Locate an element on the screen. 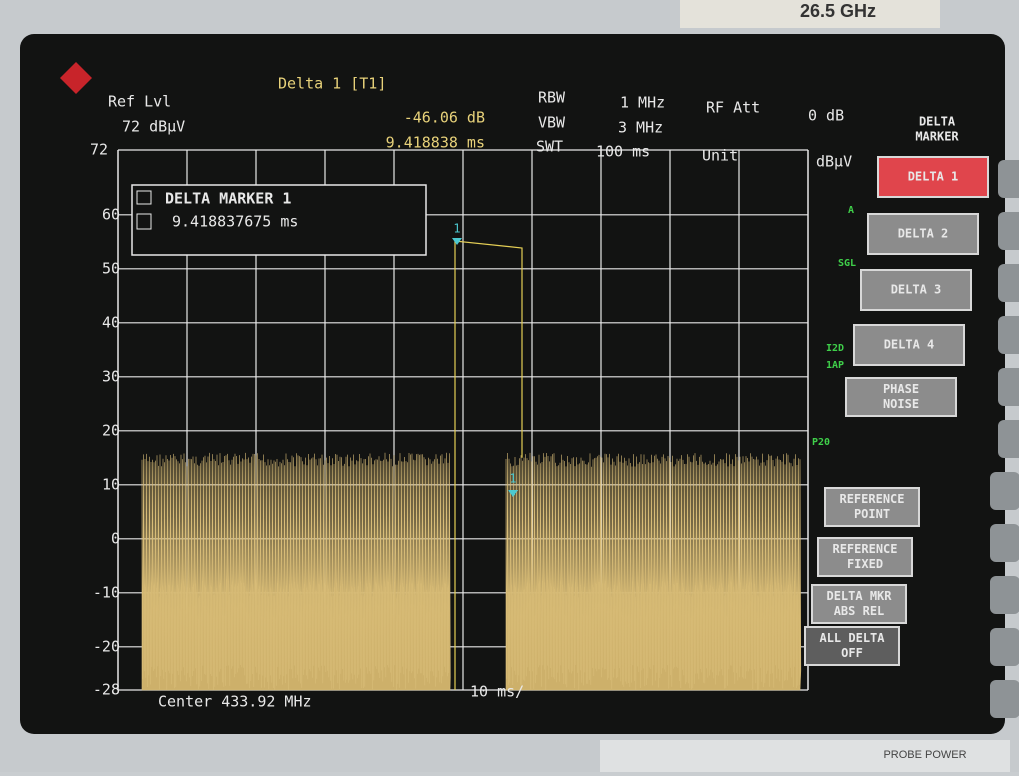 This screenshot has width=1019, height=776. softkey-label: POINT is located at coordinates (872, 514).